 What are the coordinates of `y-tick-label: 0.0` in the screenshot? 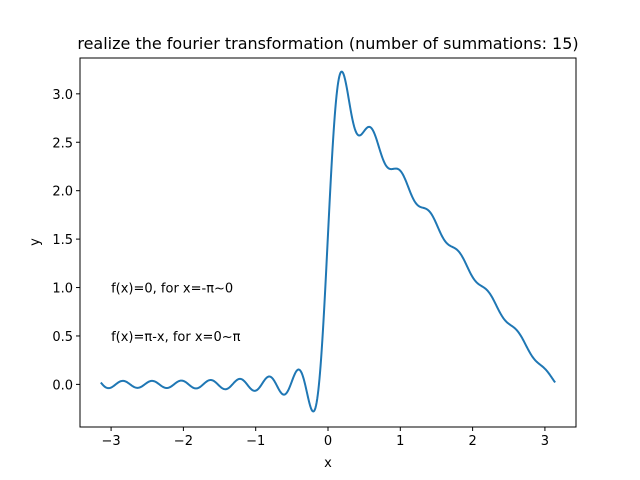 It's located at (62, 385).